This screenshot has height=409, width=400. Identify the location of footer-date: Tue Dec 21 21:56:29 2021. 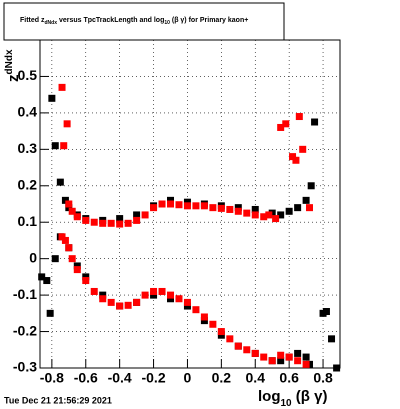
(58, 400).